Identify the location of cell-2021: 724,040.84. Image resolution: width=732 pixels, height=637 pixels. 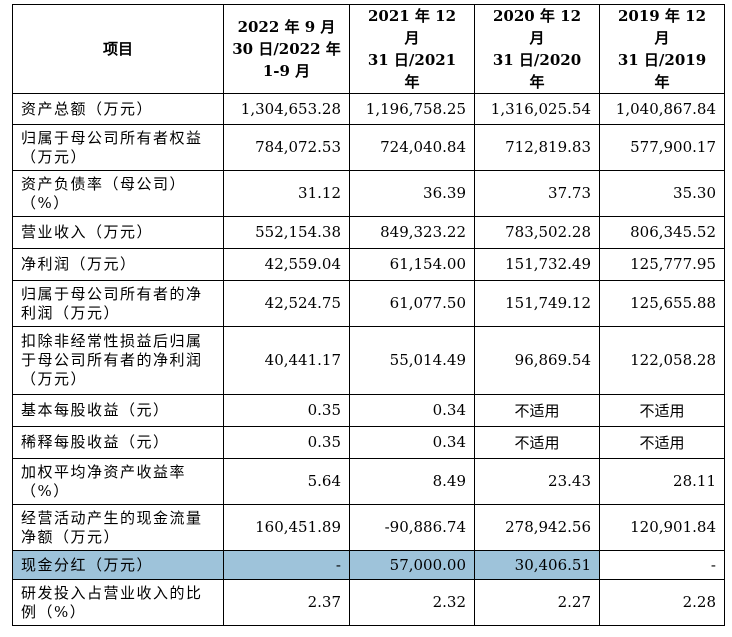
(412, 147).